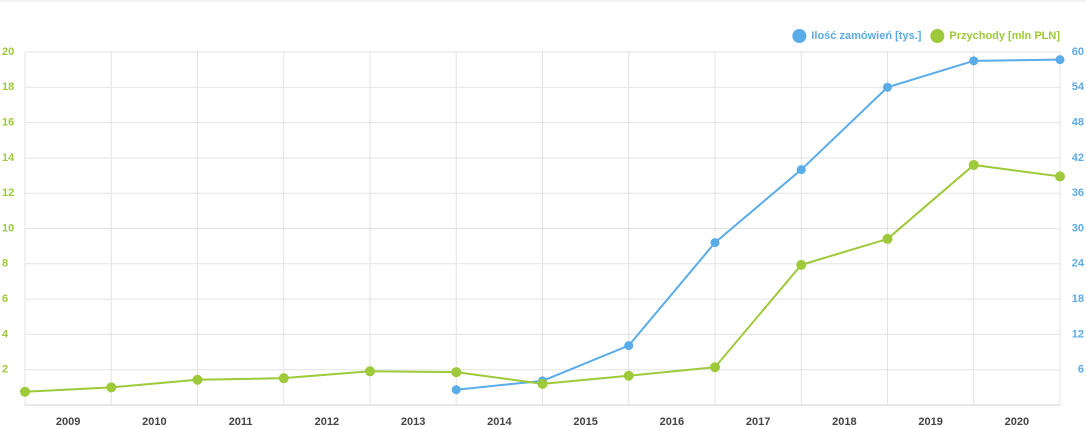  Describe the element at coordinates (844, 422) in the screenshot. I see `x-tick-label: 2018` at that location.